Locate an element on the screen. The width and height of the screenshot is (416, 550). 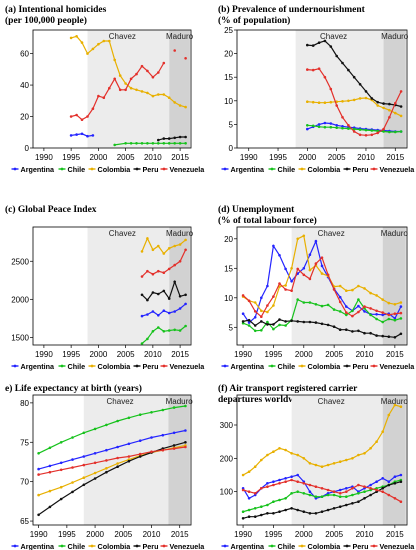
y-tick-label: 70 is located at coordinates (24, 482).